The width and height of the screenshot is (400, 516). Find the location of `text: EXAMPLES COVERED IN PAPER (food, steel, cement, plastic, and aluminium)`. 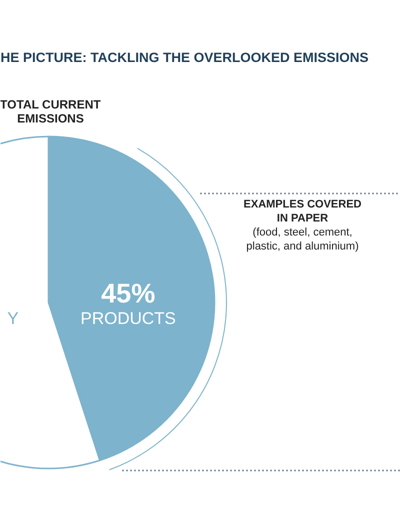

text: EXAMPLES COVERED IN PAPER (food, steel, cement, plastic, and aluminium) is located at coordinates (303, 225).